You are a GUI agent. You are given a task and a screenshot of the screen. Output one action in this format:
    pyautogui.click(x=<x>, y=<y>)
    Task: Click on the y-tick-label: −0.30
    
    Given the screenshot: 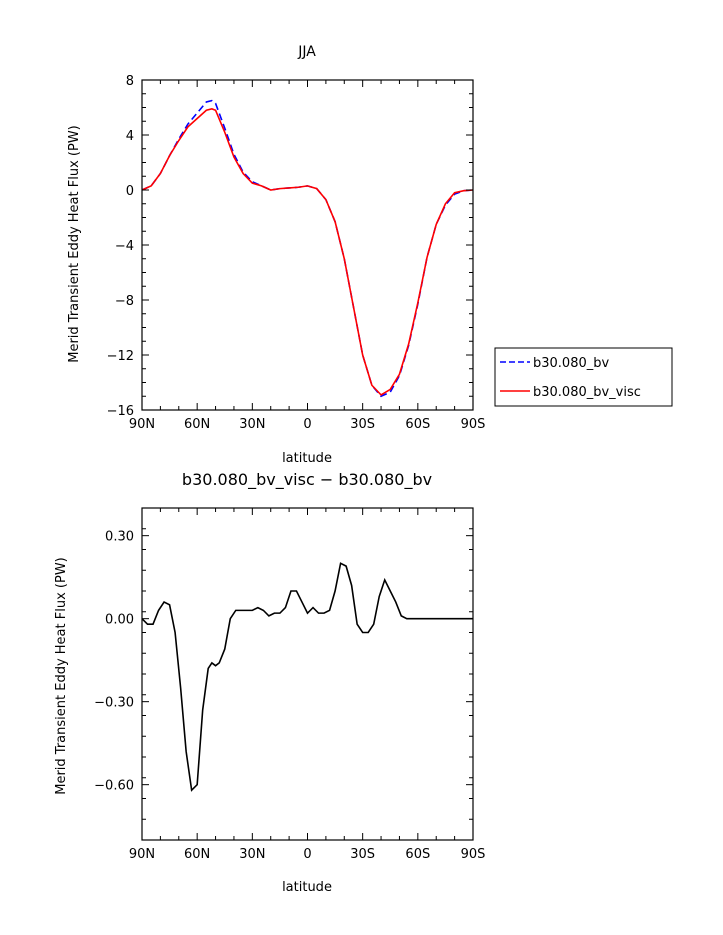 What is the action you would take?
    pyautogui.click(x=114, y=703)
    